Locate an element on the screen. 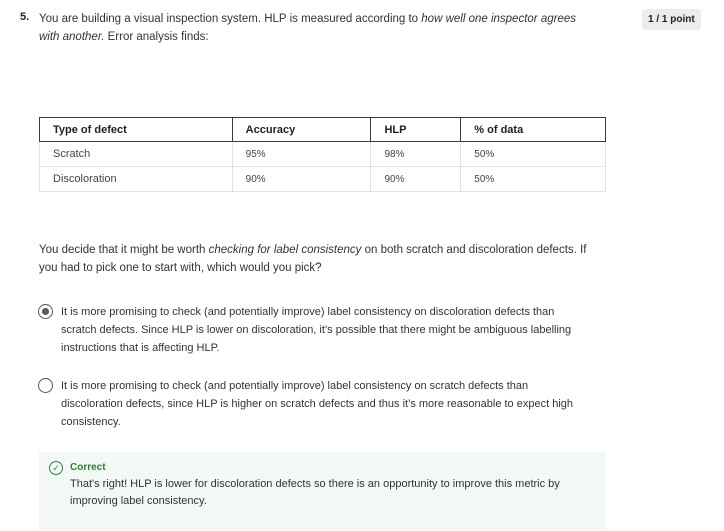  question-number: 5. is located at coordinates (25, 17).